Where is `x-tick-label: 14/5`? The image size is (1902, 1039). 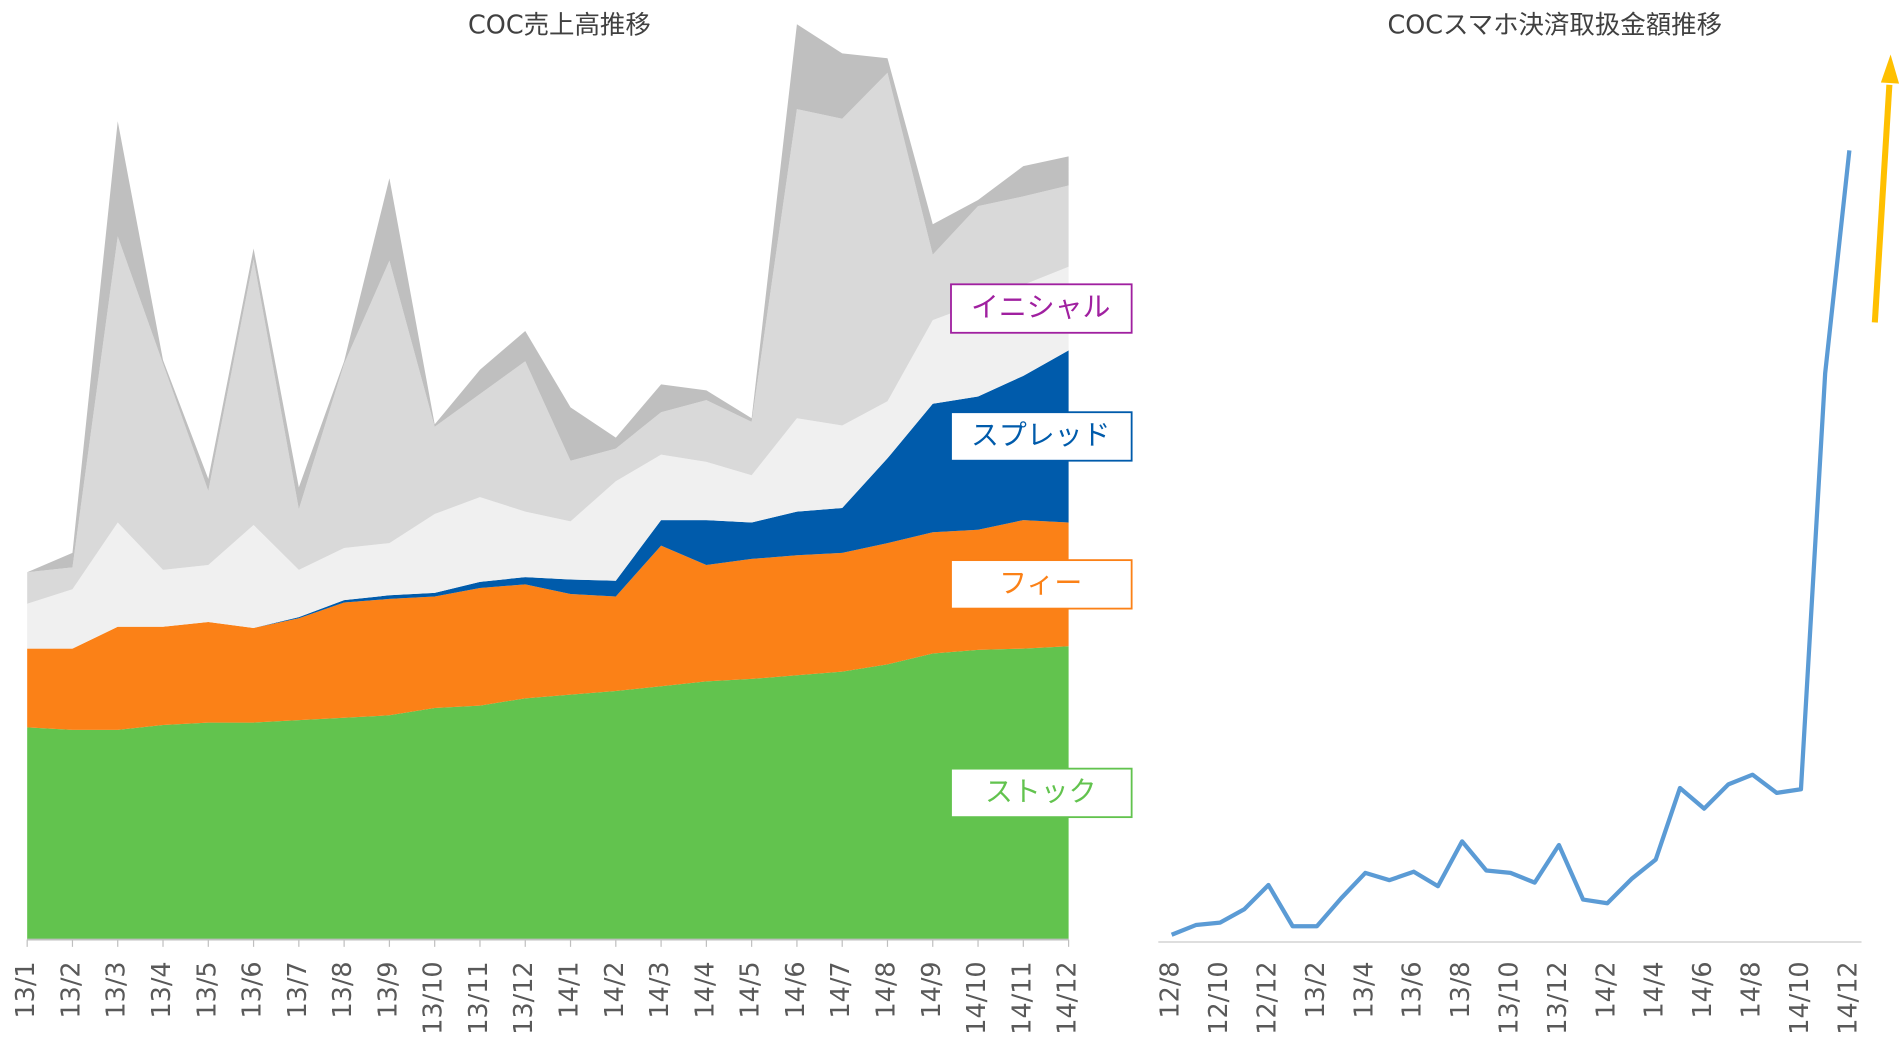
x-tick-label: 14/5 is located at coordinates (751, 989).